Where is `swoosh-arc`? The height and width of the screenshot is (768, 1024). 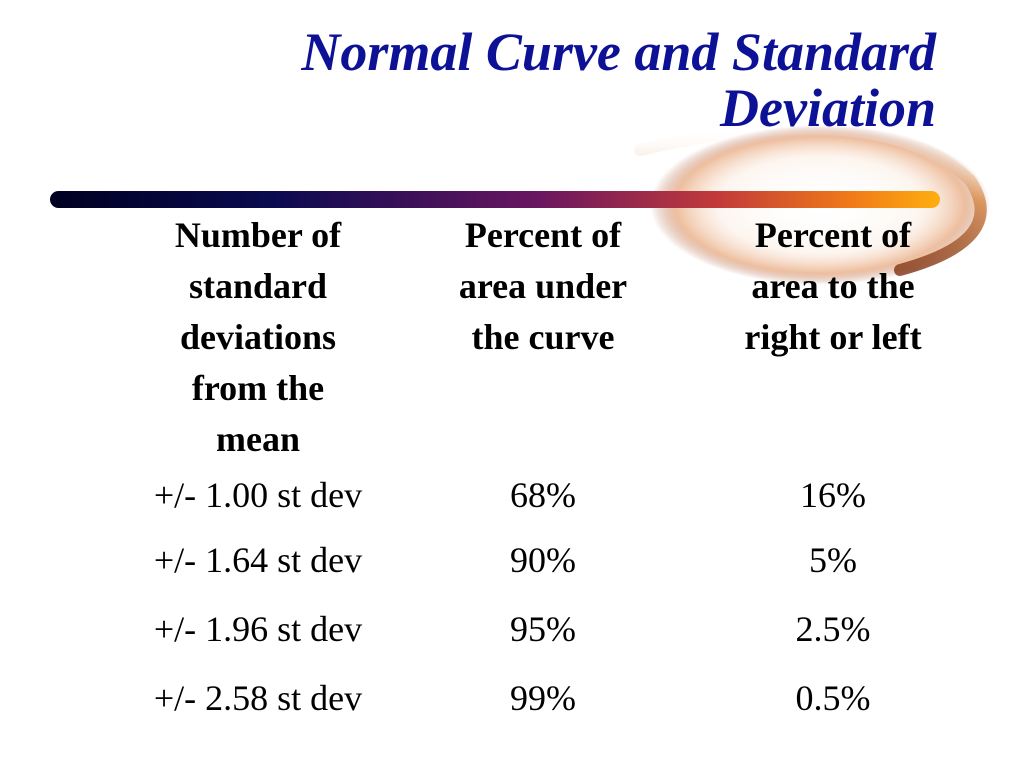 swoosh-arc is located at coordinates (810, 199).